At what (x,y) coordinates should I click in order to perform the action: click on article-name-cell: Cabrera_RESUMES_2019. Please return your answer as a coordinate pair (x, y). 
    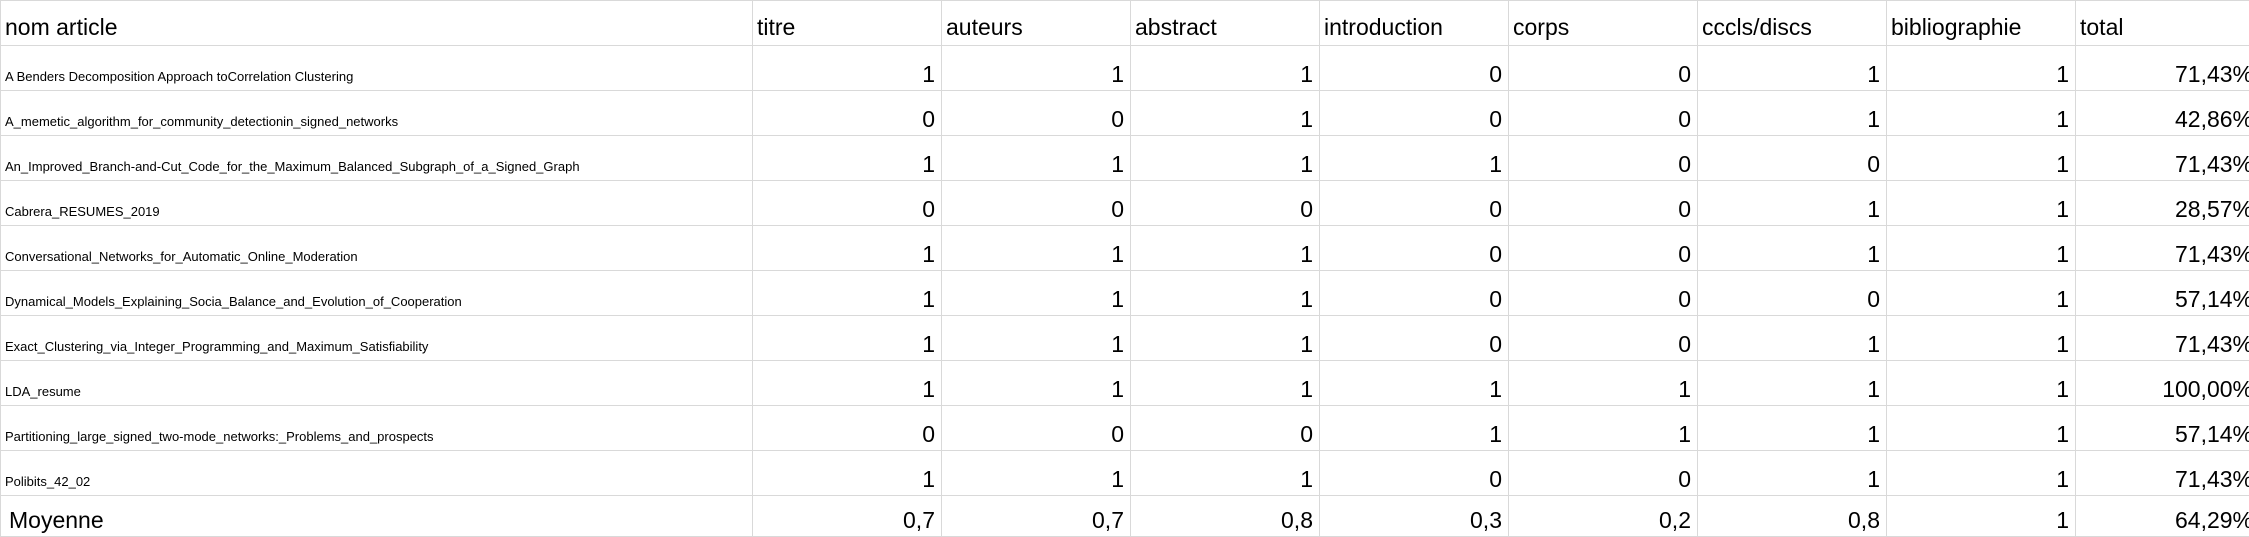
    Looking at the image, I should click on (377, 203).